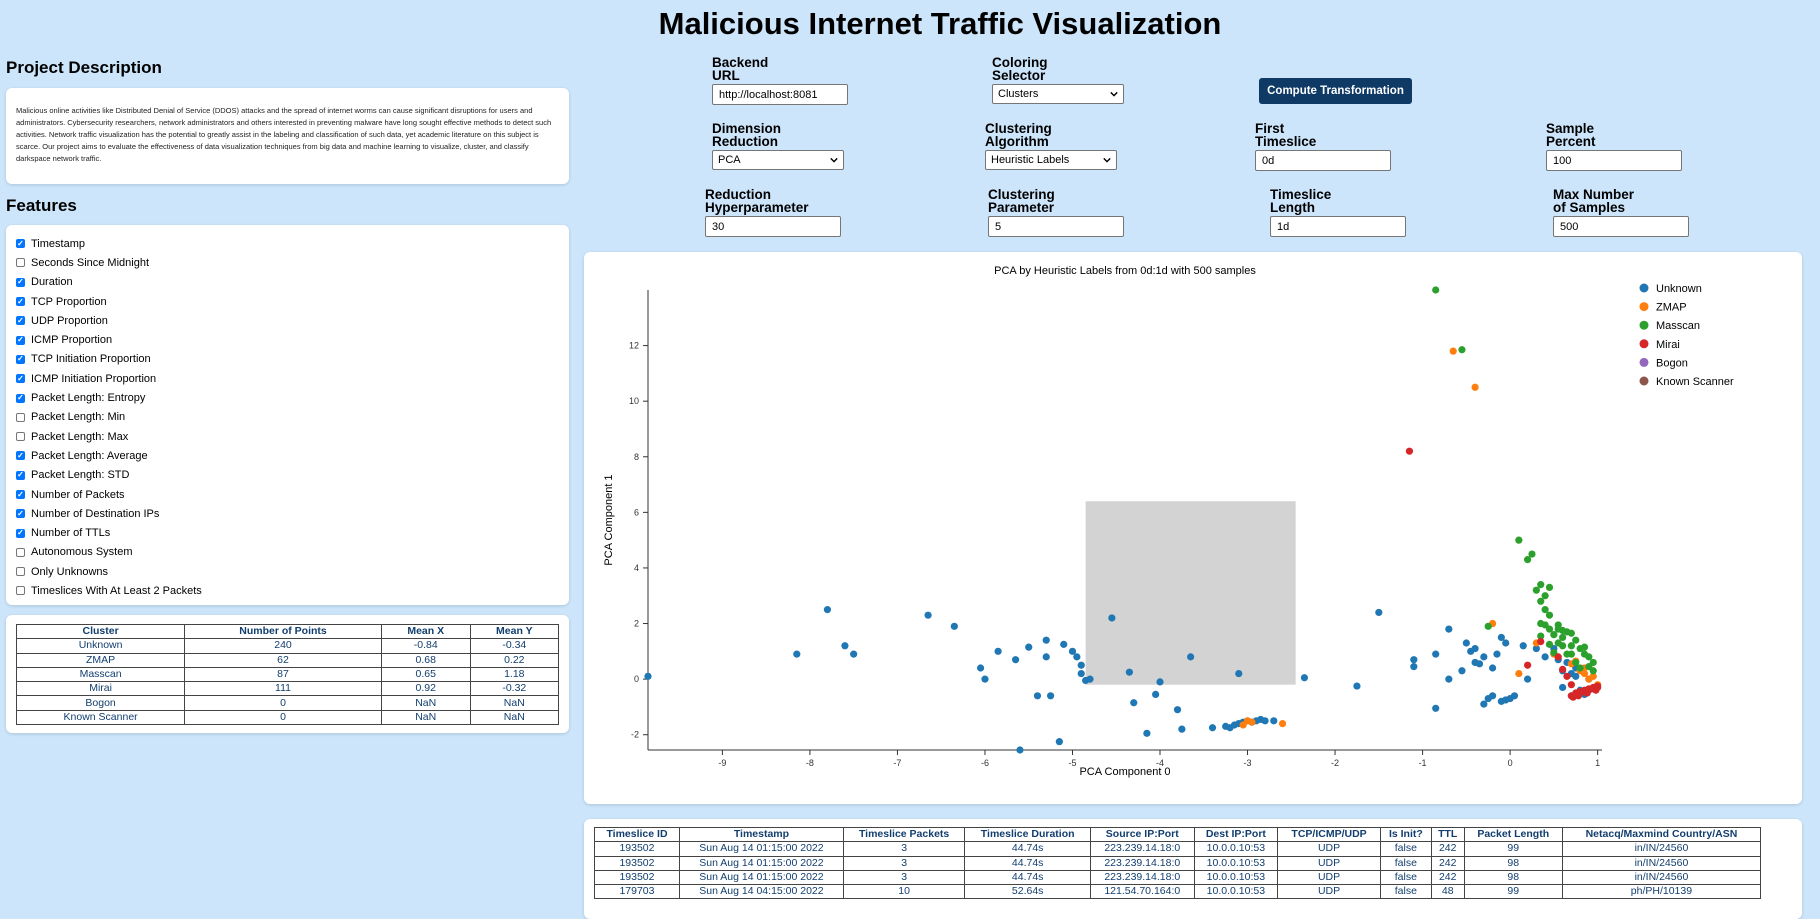 The image size is (1820, 919). I want to click on feature-item: Number of Packets, so click(287, 494).